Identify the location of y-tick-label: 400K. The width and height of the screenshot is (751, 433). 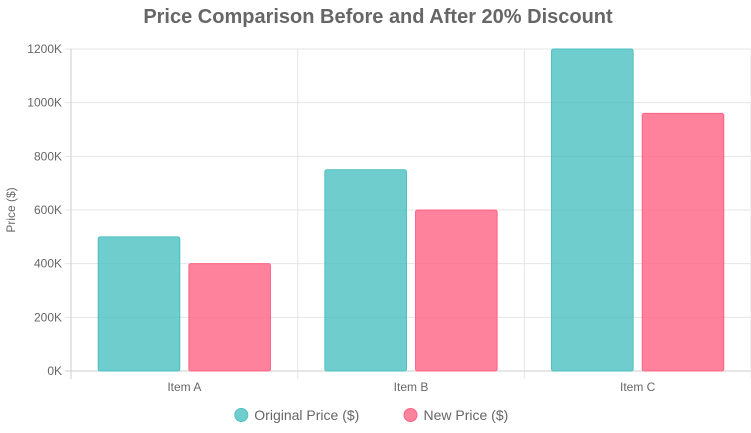
(48, 264).